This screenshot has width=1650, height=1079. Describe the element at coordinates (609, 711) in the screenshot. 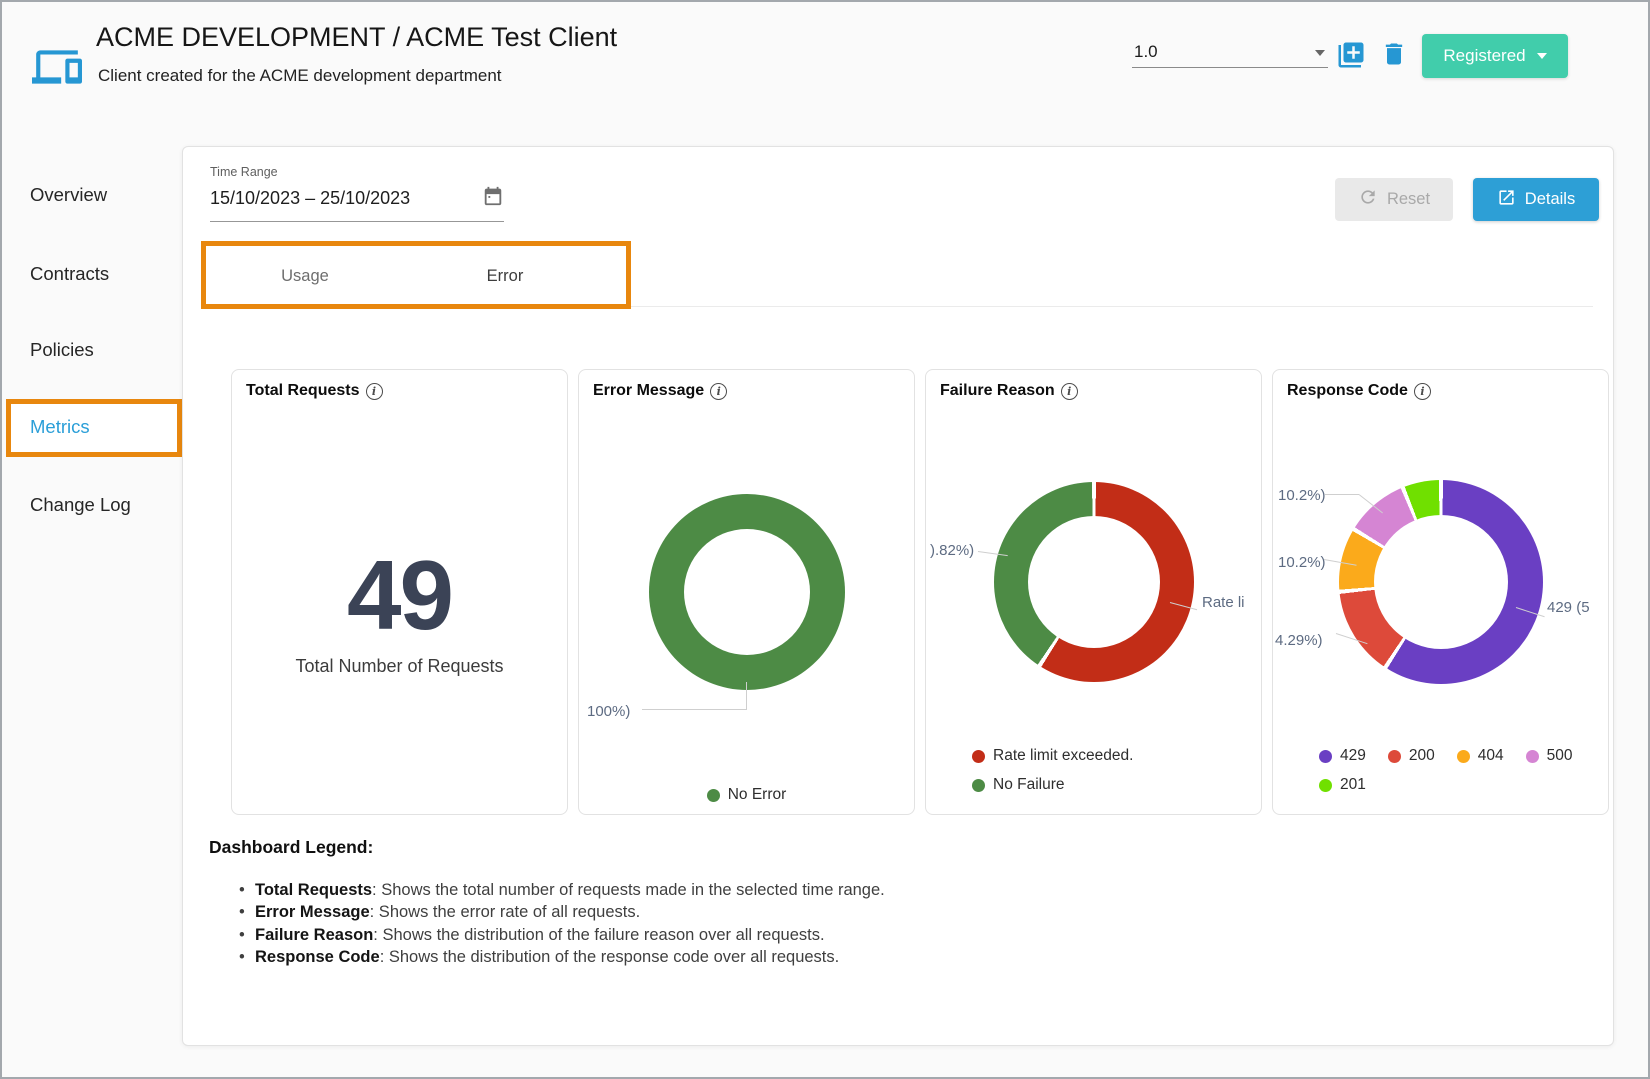

I see `callout-label: 100%)` at that location.